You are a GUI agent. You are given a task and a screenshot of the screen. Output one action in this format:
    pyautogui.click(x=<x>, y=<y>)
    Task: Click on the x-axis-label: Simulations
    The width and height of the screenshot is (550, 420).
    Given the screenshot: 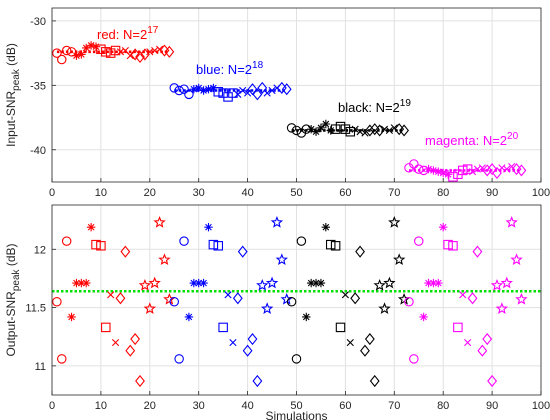 What is the action you would take?
    pyautogui.click(x=296, y=414)
    